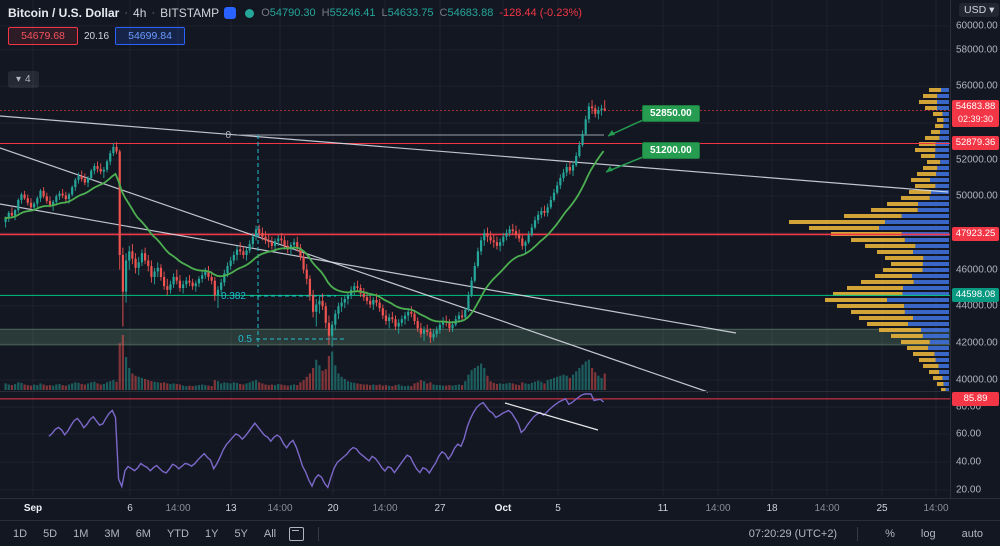 The height and width of the screenshot is (546, 1000). I want to click on range-buttons: 1D 5D 1M 3M 6M YTD 1Y 5Y All, so click(141, 534).